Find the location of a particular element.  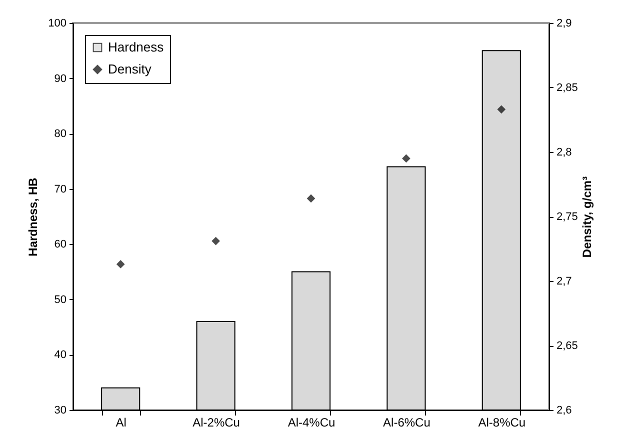

y2-tick-label: 2,6 is located at coordinates (564, 410).